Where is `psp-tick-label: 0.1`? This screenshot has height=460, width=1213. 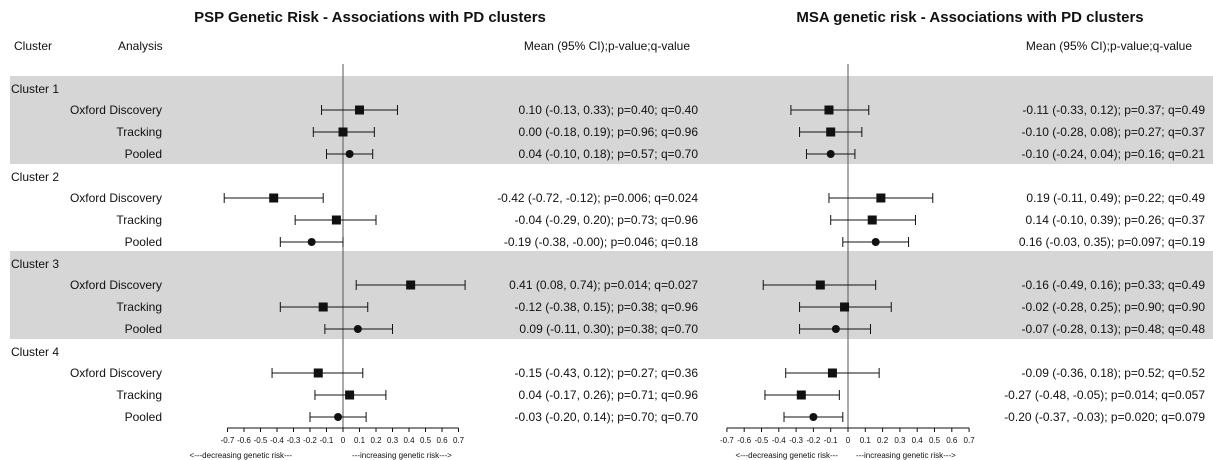
psp-tick-label: 0.1 is located at coordinates (360, 440).